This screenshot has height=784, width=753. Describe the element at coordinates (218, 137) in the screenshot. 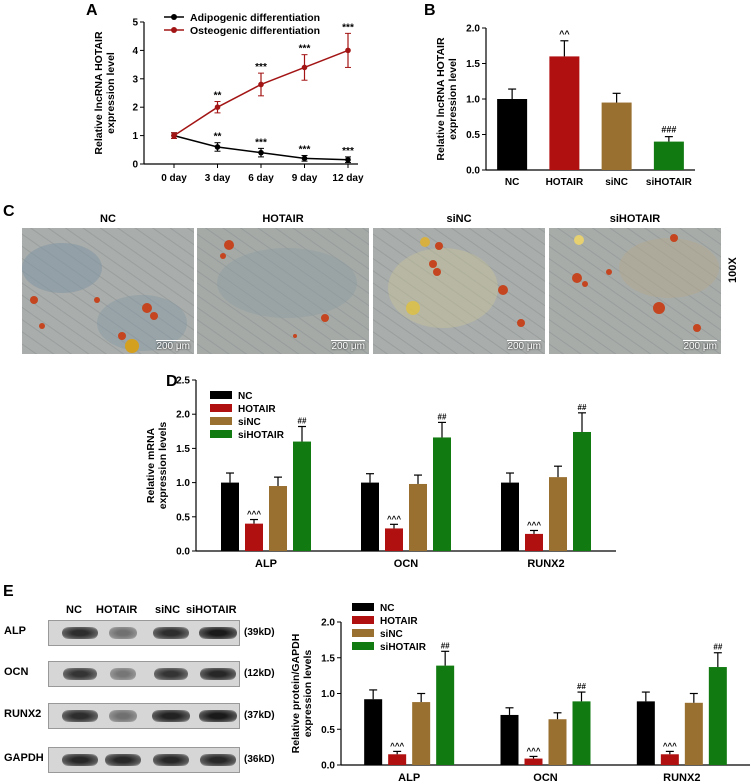

I see `chart-a-annotation: **` at that location.